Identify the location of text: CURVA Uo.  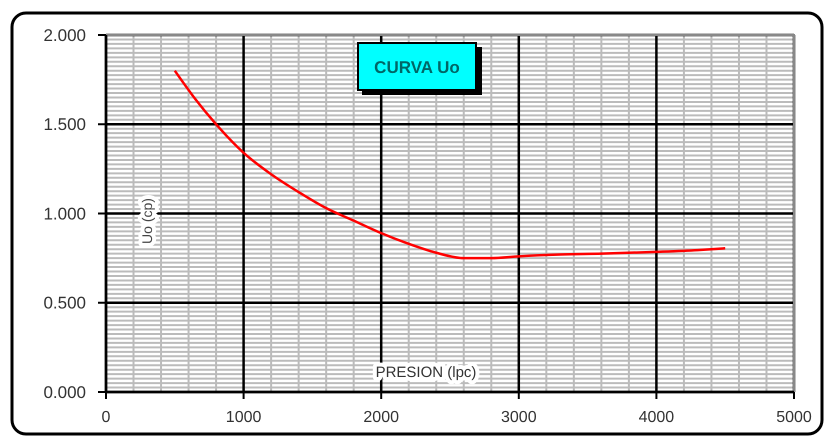
(417, 67).